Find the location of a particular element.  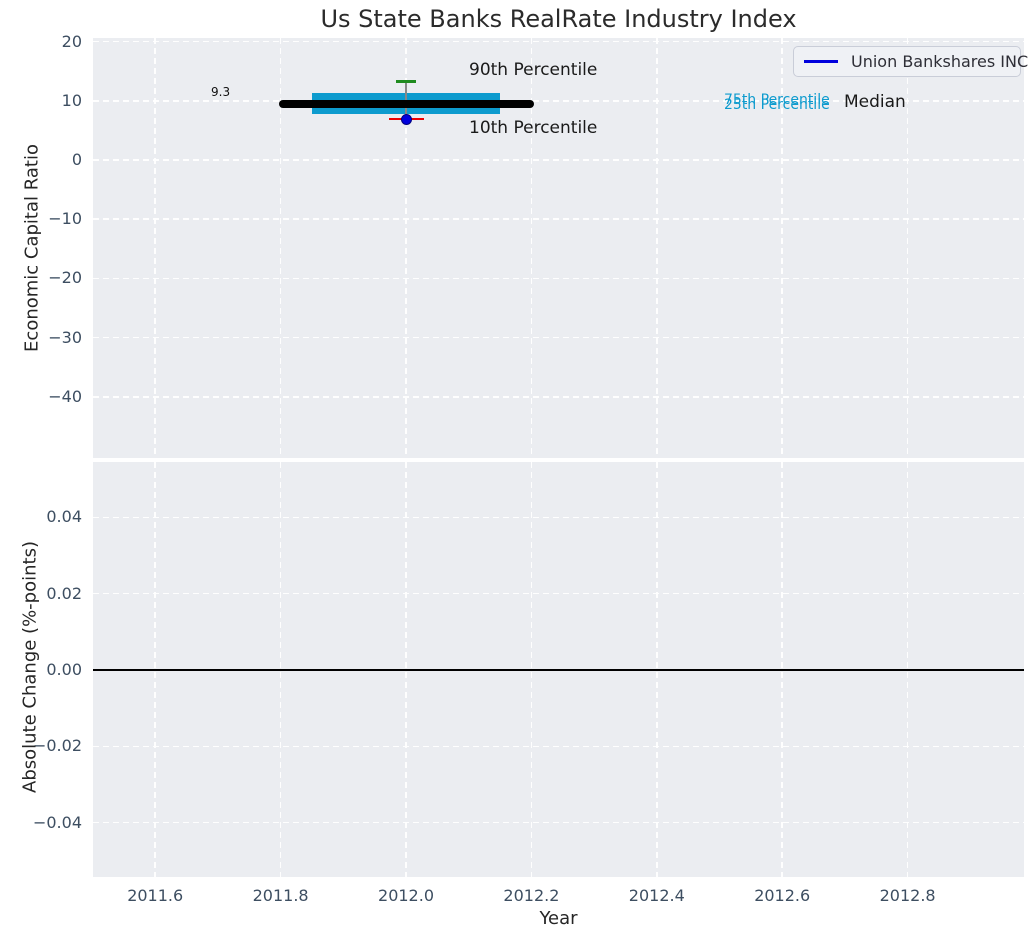

annotation-median: Median is located at coordinates (875, 102).